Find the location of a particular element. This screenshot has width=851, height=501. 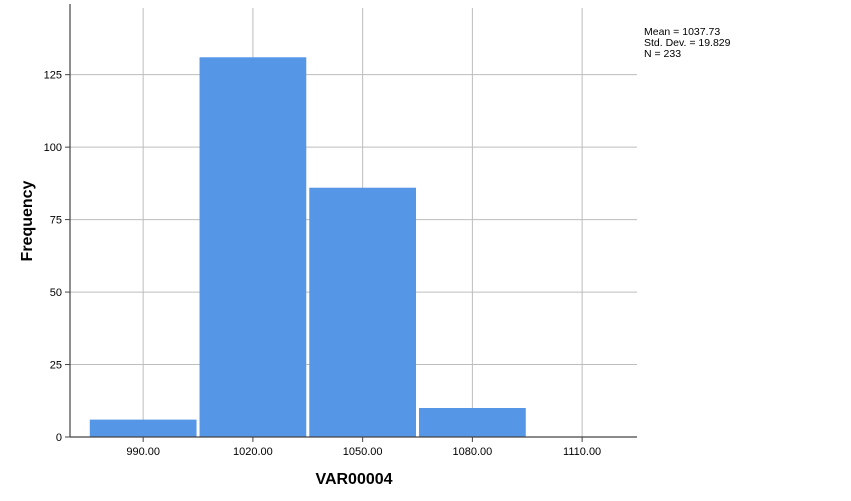

y-tick-label: 125 is located at coordinates (53, 76).